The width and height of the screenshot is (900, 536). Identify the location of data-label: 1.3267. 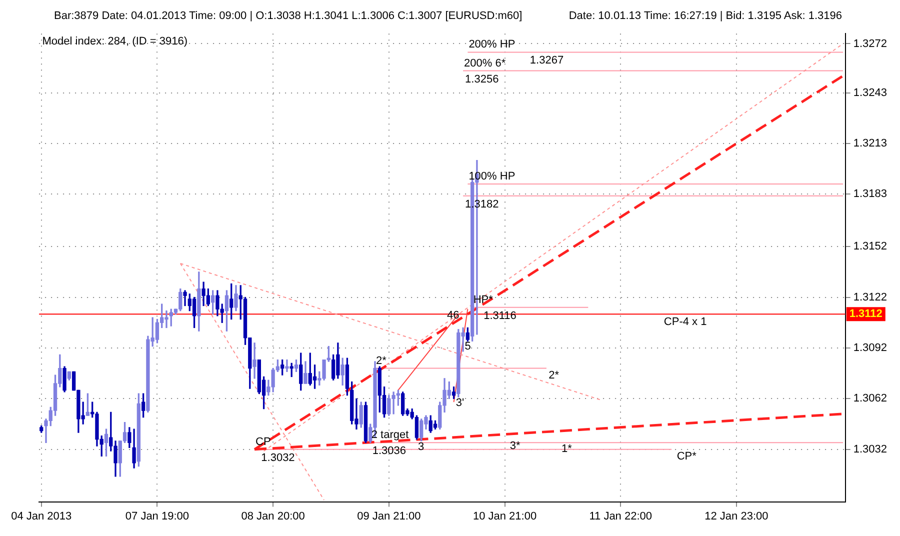
(547, 60).